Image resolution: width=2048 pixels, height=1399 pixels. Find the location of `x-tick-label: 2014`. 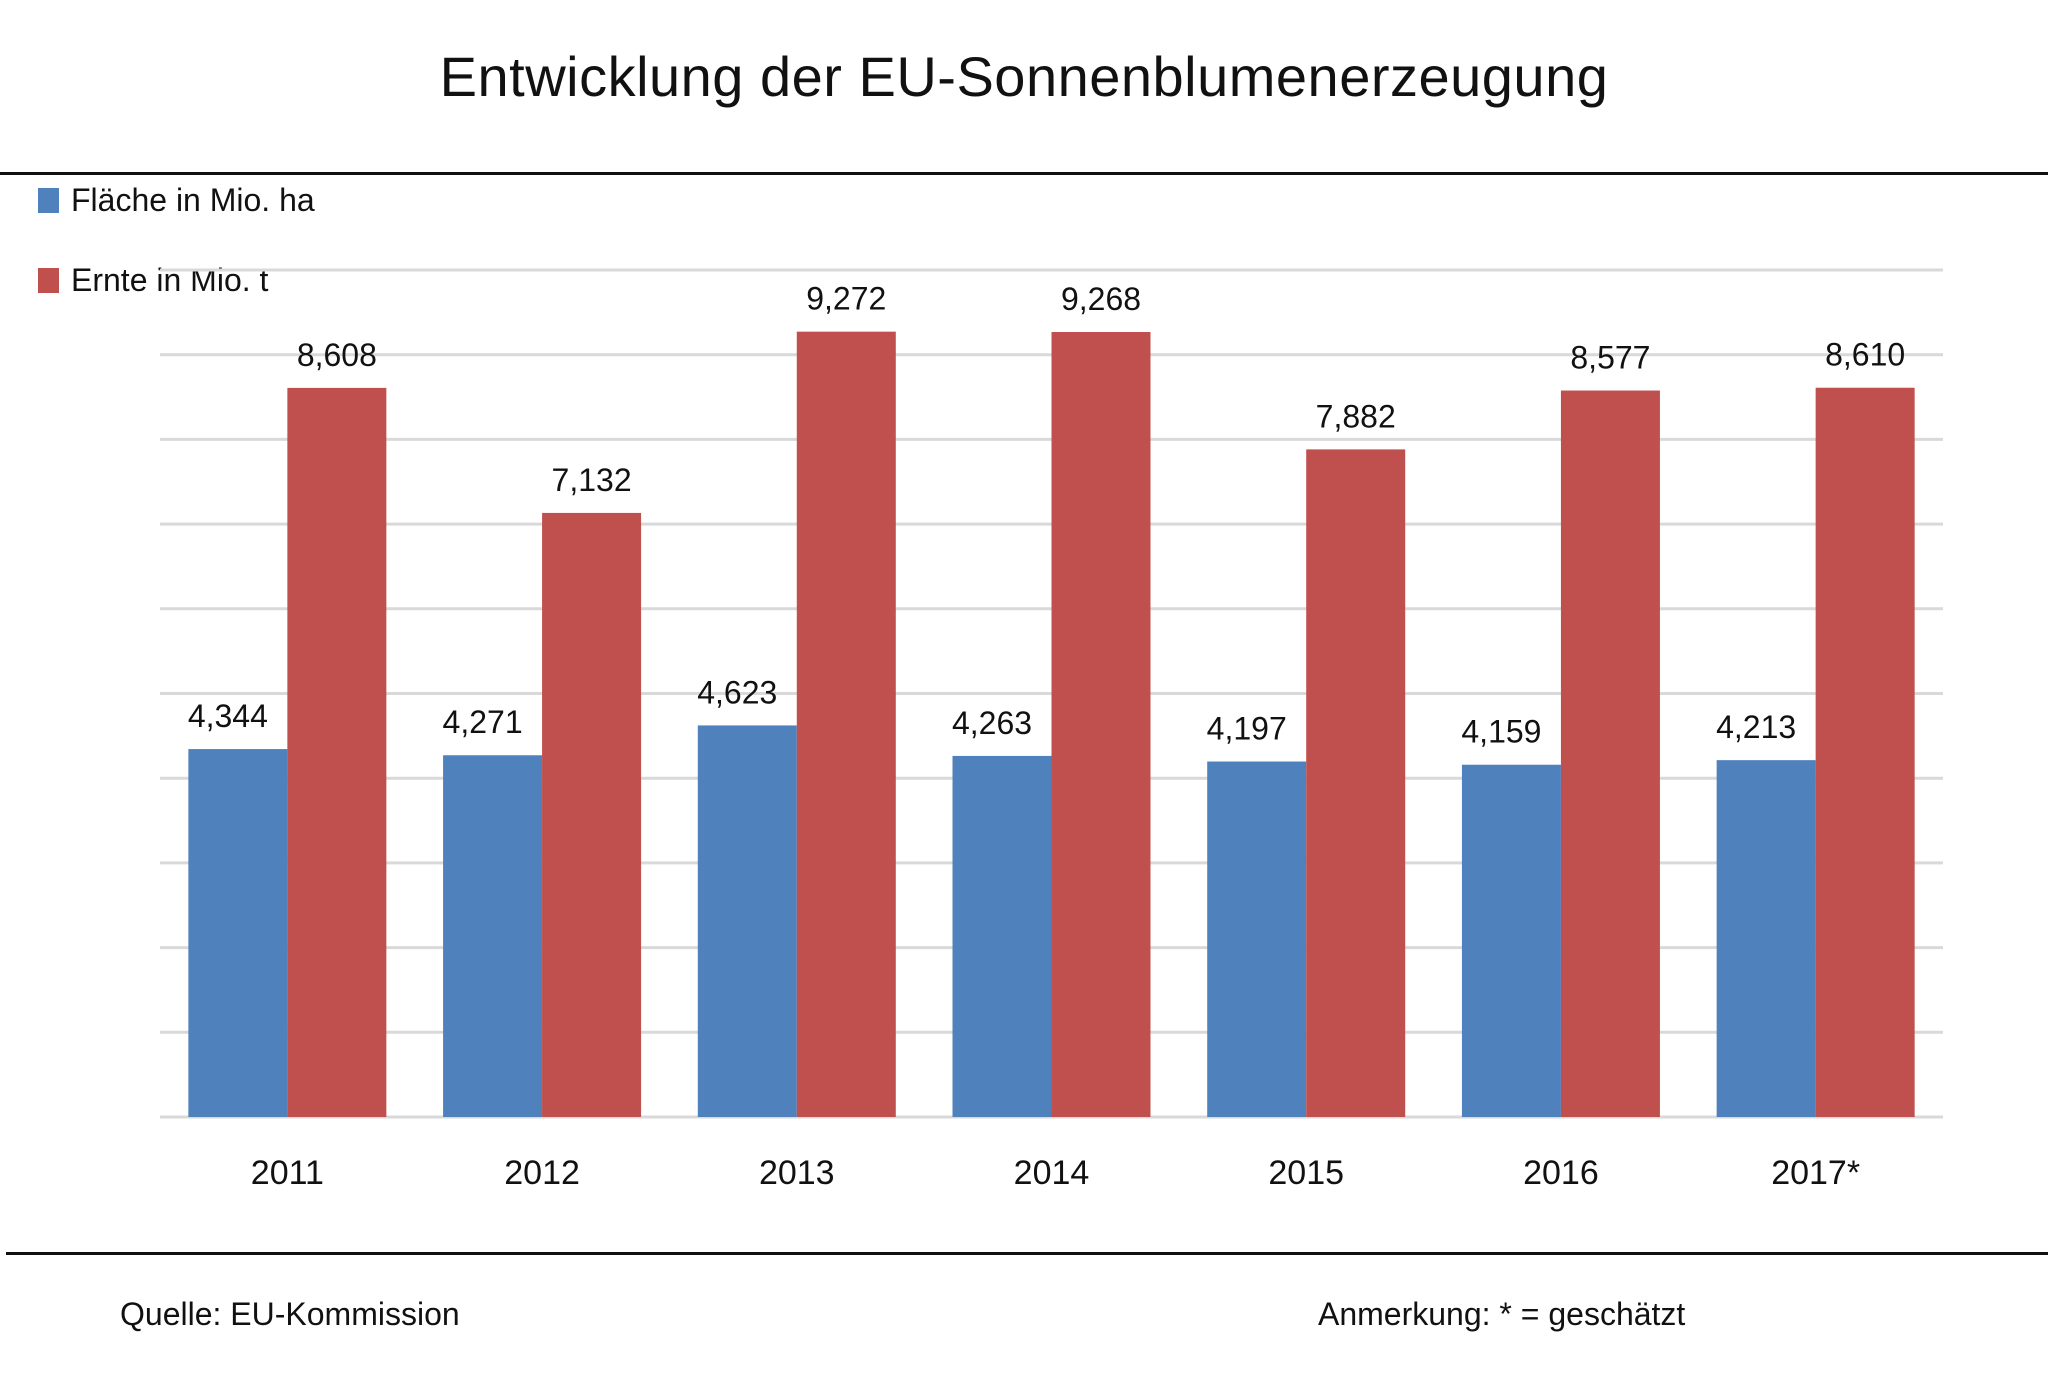

x-tick-label: 2014 is located at coordinates (1052, 1173).